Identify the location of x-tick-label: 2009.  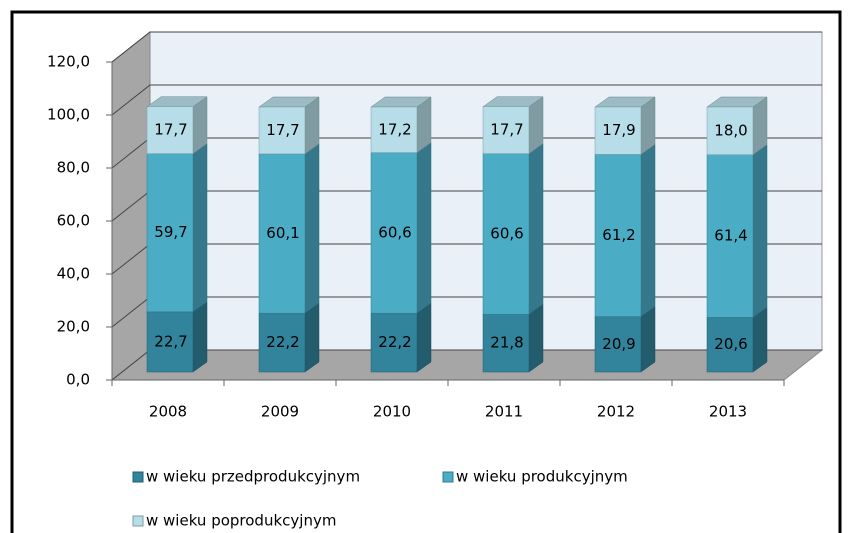
(280, 412).